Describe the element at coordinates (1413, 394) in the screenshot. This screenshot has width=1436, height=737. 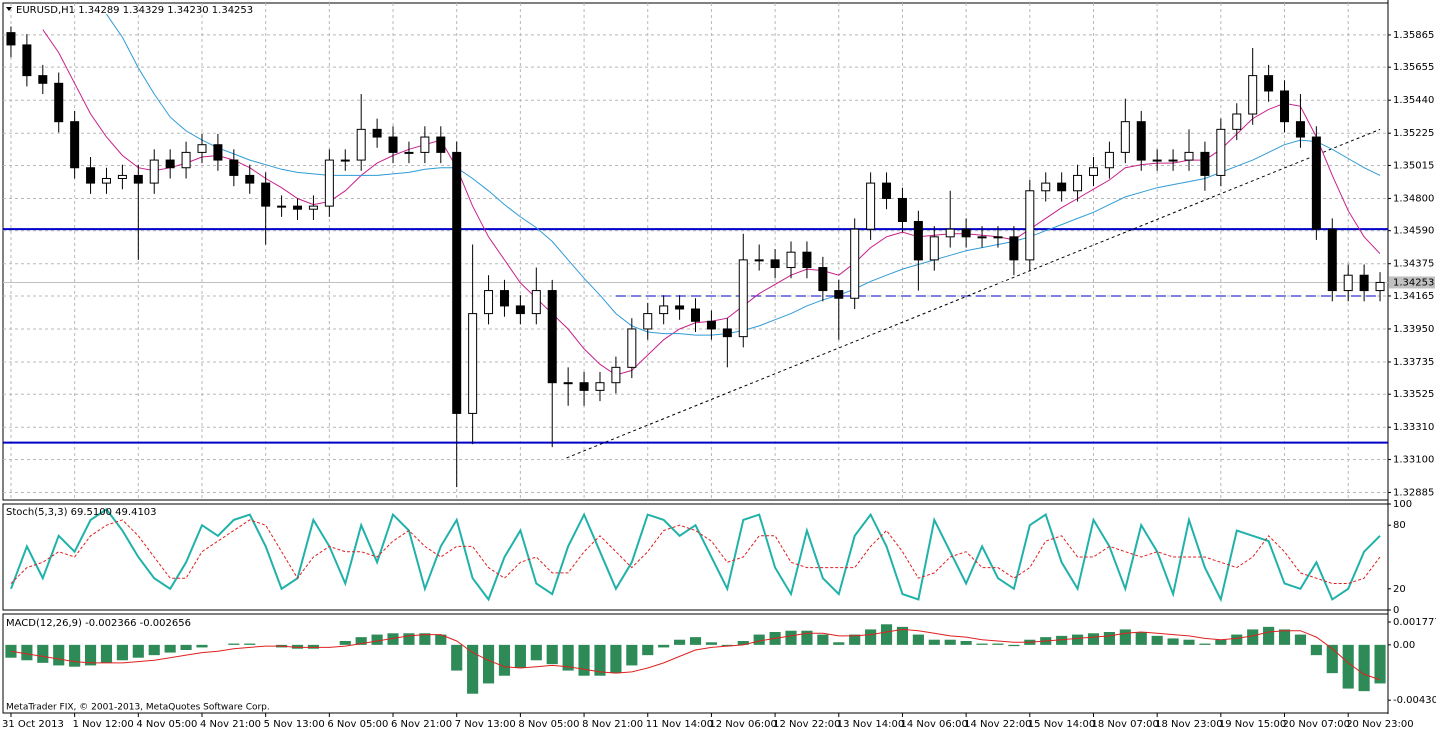
I see `y-tick-label: 1.33525` at that location.